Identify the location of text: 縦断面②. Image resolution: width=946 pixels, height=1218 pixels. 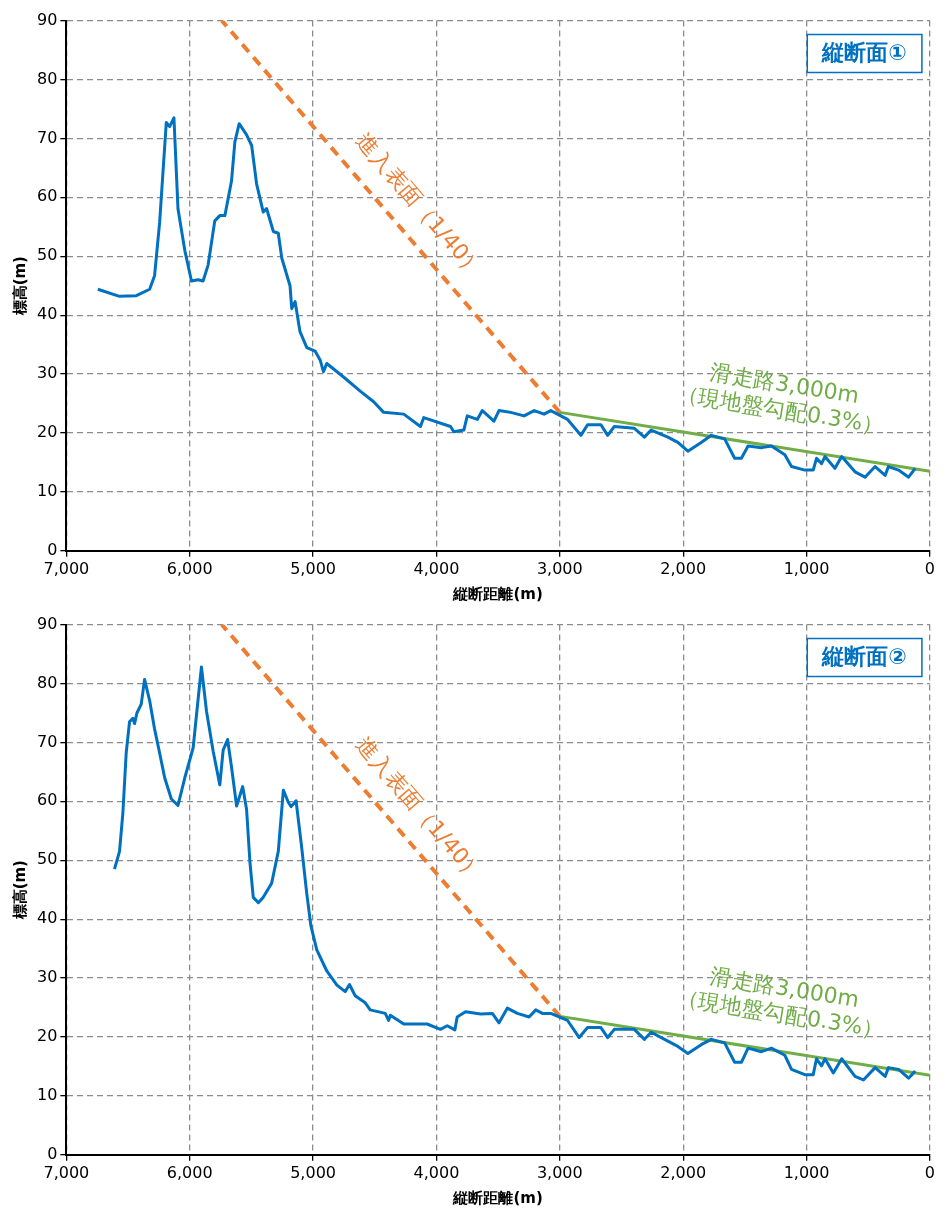
(864, 657).